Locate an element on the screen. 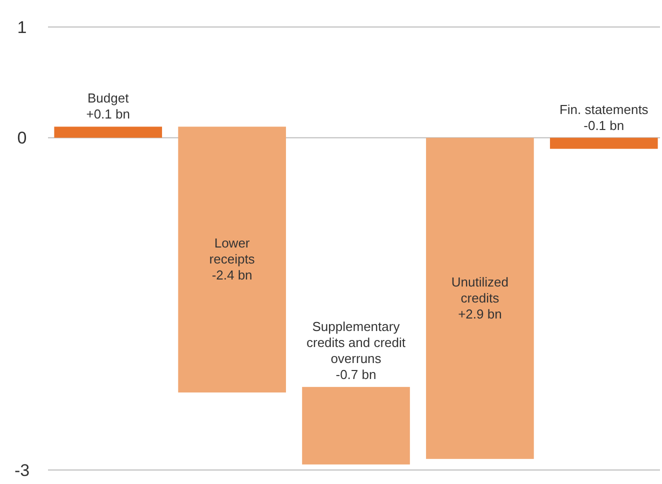  x-tick-label: Unutilized credits is located at coordinates (479, 290).